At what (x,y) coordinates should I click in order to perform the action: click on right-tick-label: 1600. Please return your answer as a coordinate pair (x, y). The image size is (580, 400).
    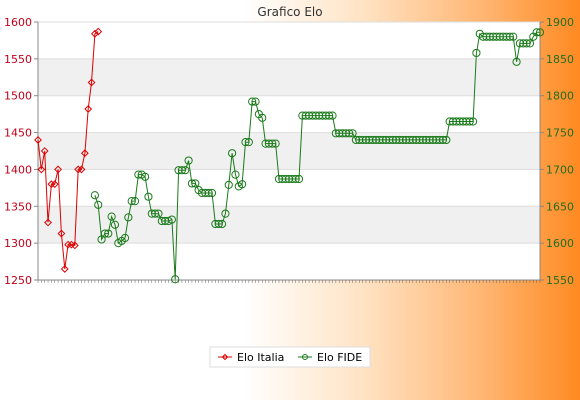
    Looking at the image, I should click on (560, 243).